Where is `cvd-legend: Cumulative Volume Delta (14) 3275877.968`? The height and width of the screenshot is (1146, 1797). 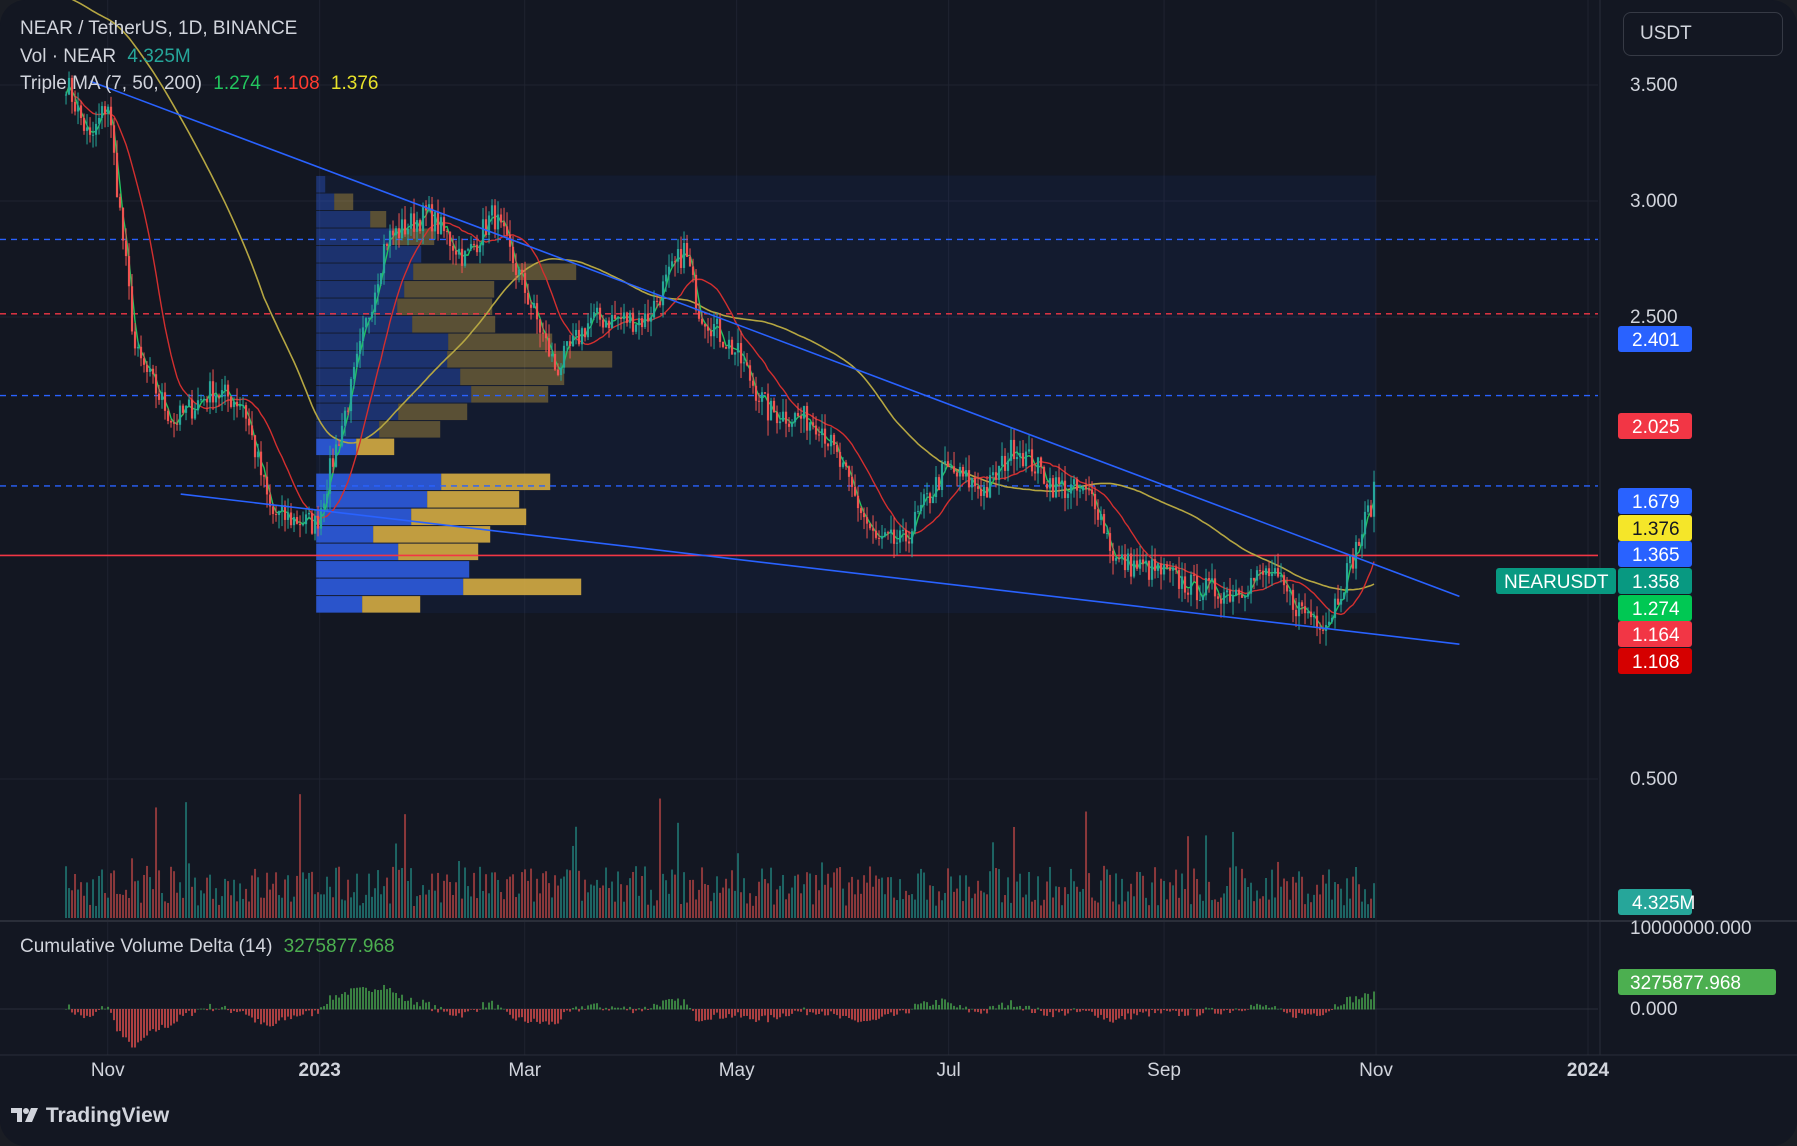
cvd-legend: Cumulative Volume Delta (14) 3275877.968 is located at coordinates (210, 947).